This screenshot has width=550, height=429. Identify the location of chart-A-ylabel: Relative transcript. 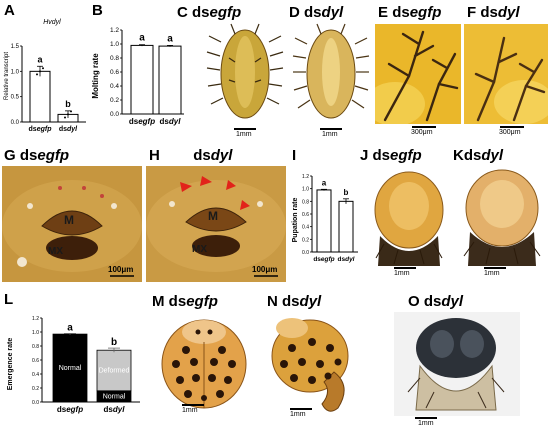
(7, 76).